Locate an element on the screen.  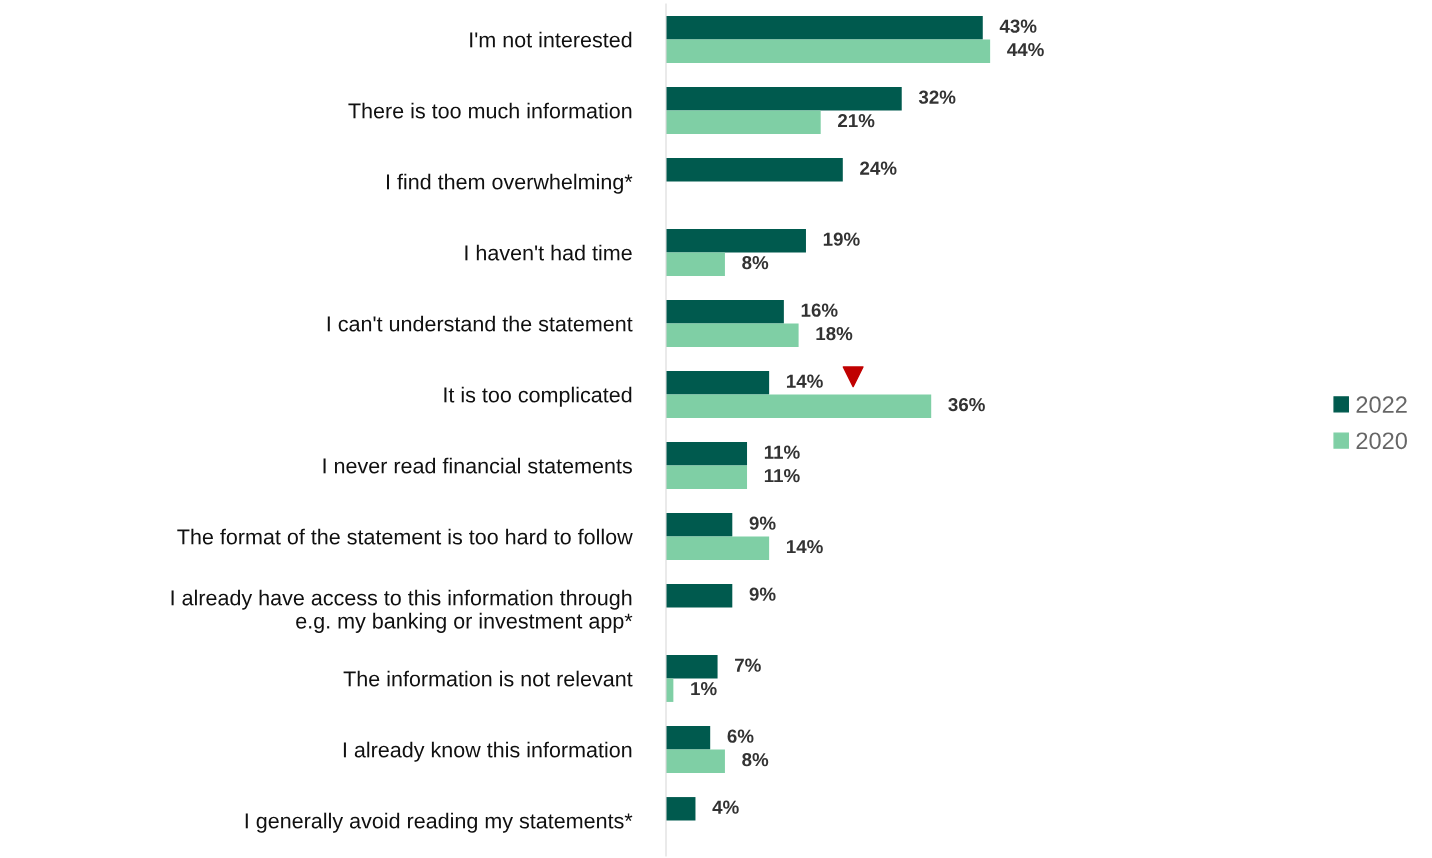
y-tick-label: I generally avoid reading my statements* is located at coordinates (439, 822).